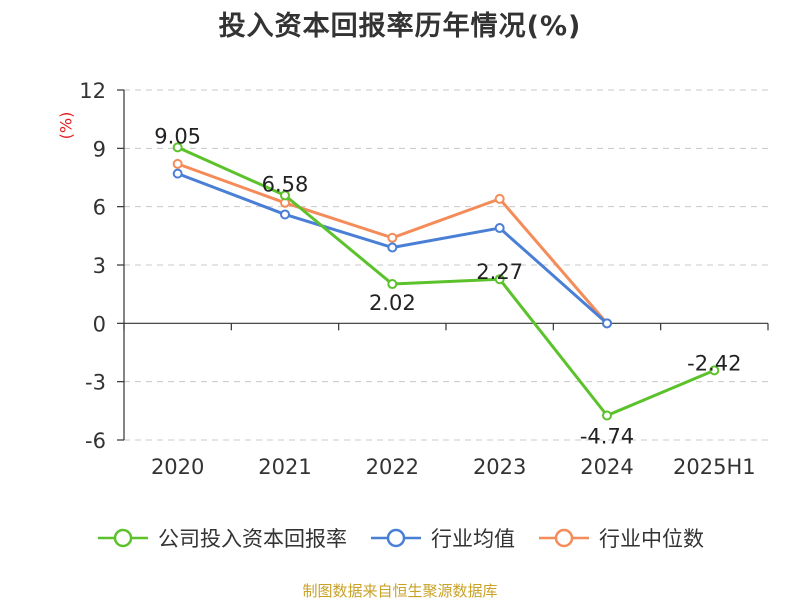 The height and width of the screenshot is (601, 800). What do you see at coordinates (392, 303) in the screenshot?
I see `data-label: 2.02` at bounding box center [392, 303].